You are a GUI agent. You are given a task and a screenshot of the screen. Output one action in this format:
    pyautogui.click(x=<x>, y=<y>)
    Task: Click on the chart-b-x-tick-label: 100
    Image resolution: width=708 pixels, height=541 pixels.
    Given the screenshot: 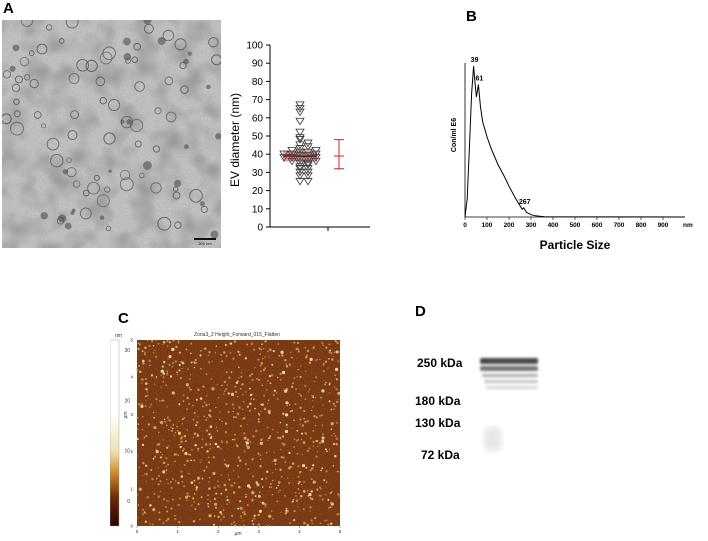 What is the action you would take?
    pyautogui.click(x=487, y=225)
    